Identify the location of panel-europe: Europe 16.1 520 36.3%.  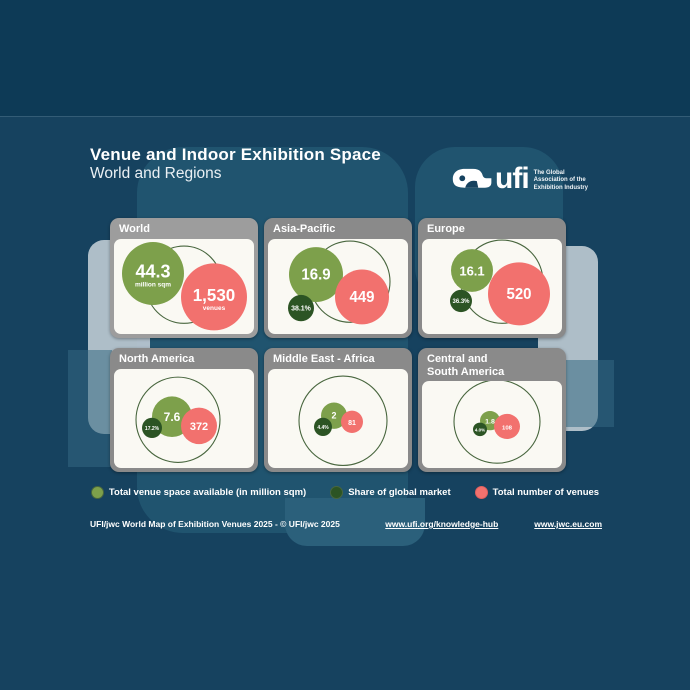
(492, 278).